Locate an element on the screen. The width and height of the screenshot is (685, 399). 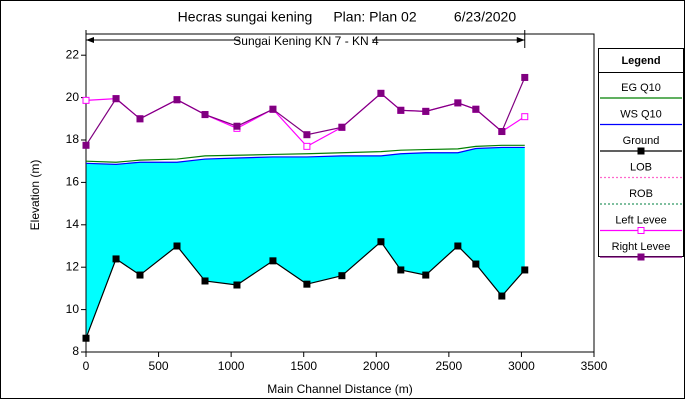
legend-label: Right Levee is located at coordinates (641, 247).